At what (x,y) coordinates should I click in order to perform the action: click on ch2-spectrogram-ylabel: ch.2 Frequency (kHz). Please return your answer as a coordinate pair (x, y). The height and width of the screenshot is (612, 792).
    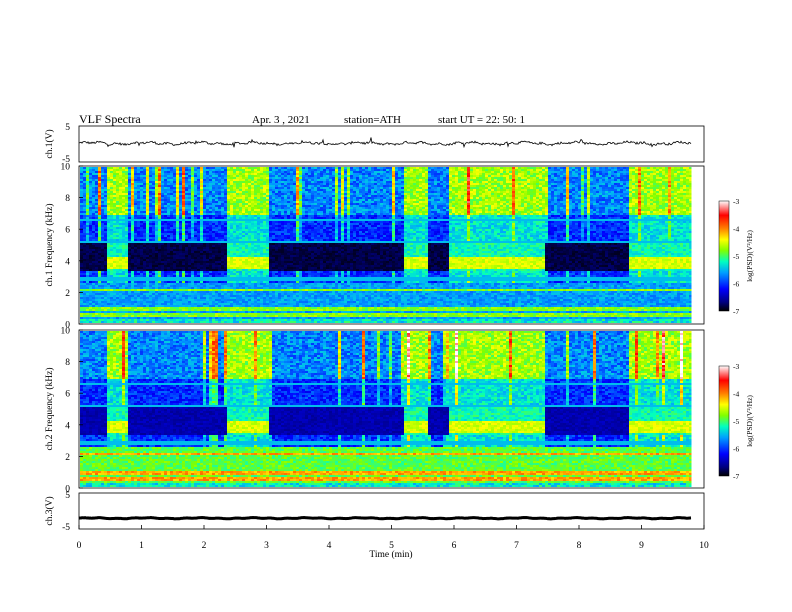
    Looking at the image, I should click on (49, 408).